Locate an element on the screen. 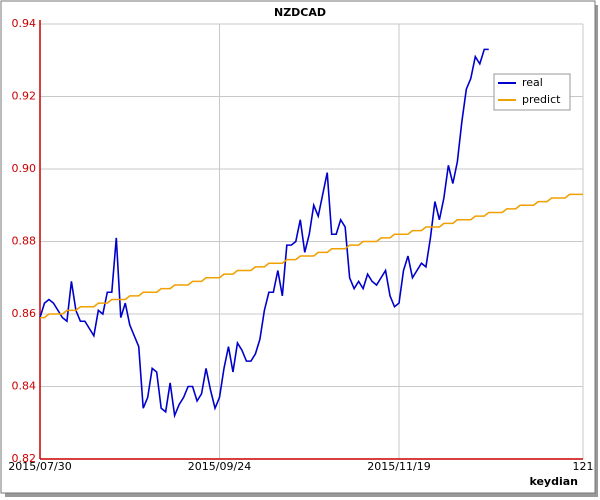  y-tick-label: 0.94 is located at coordinates (24, 23).